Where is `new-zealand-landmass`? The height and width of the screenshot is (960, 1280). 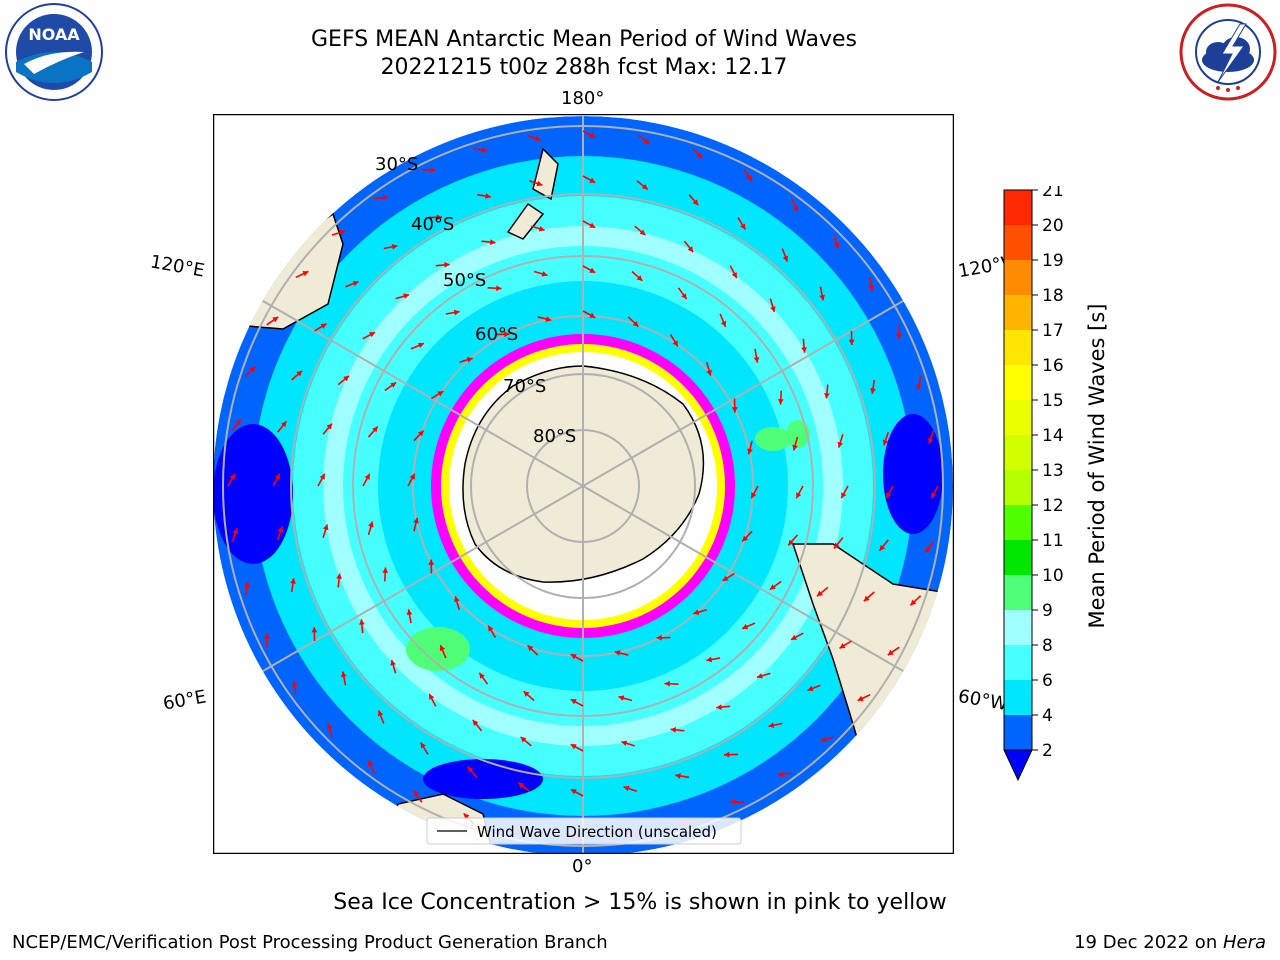 new-zealand-landmass is located at coordinates (532, 193).